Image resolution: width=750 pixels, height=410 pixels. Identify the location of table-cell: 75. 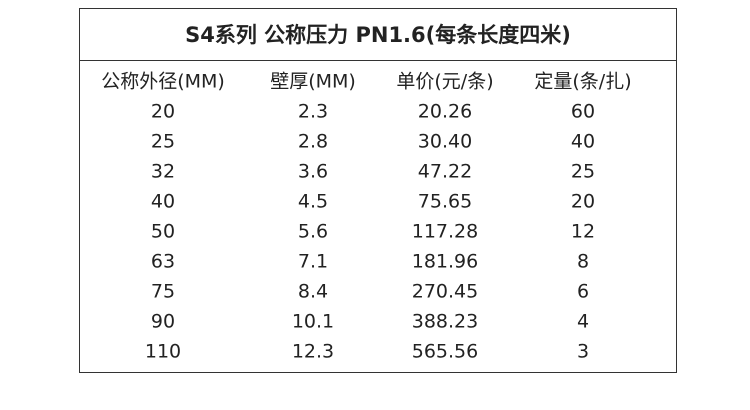
(163, 292).